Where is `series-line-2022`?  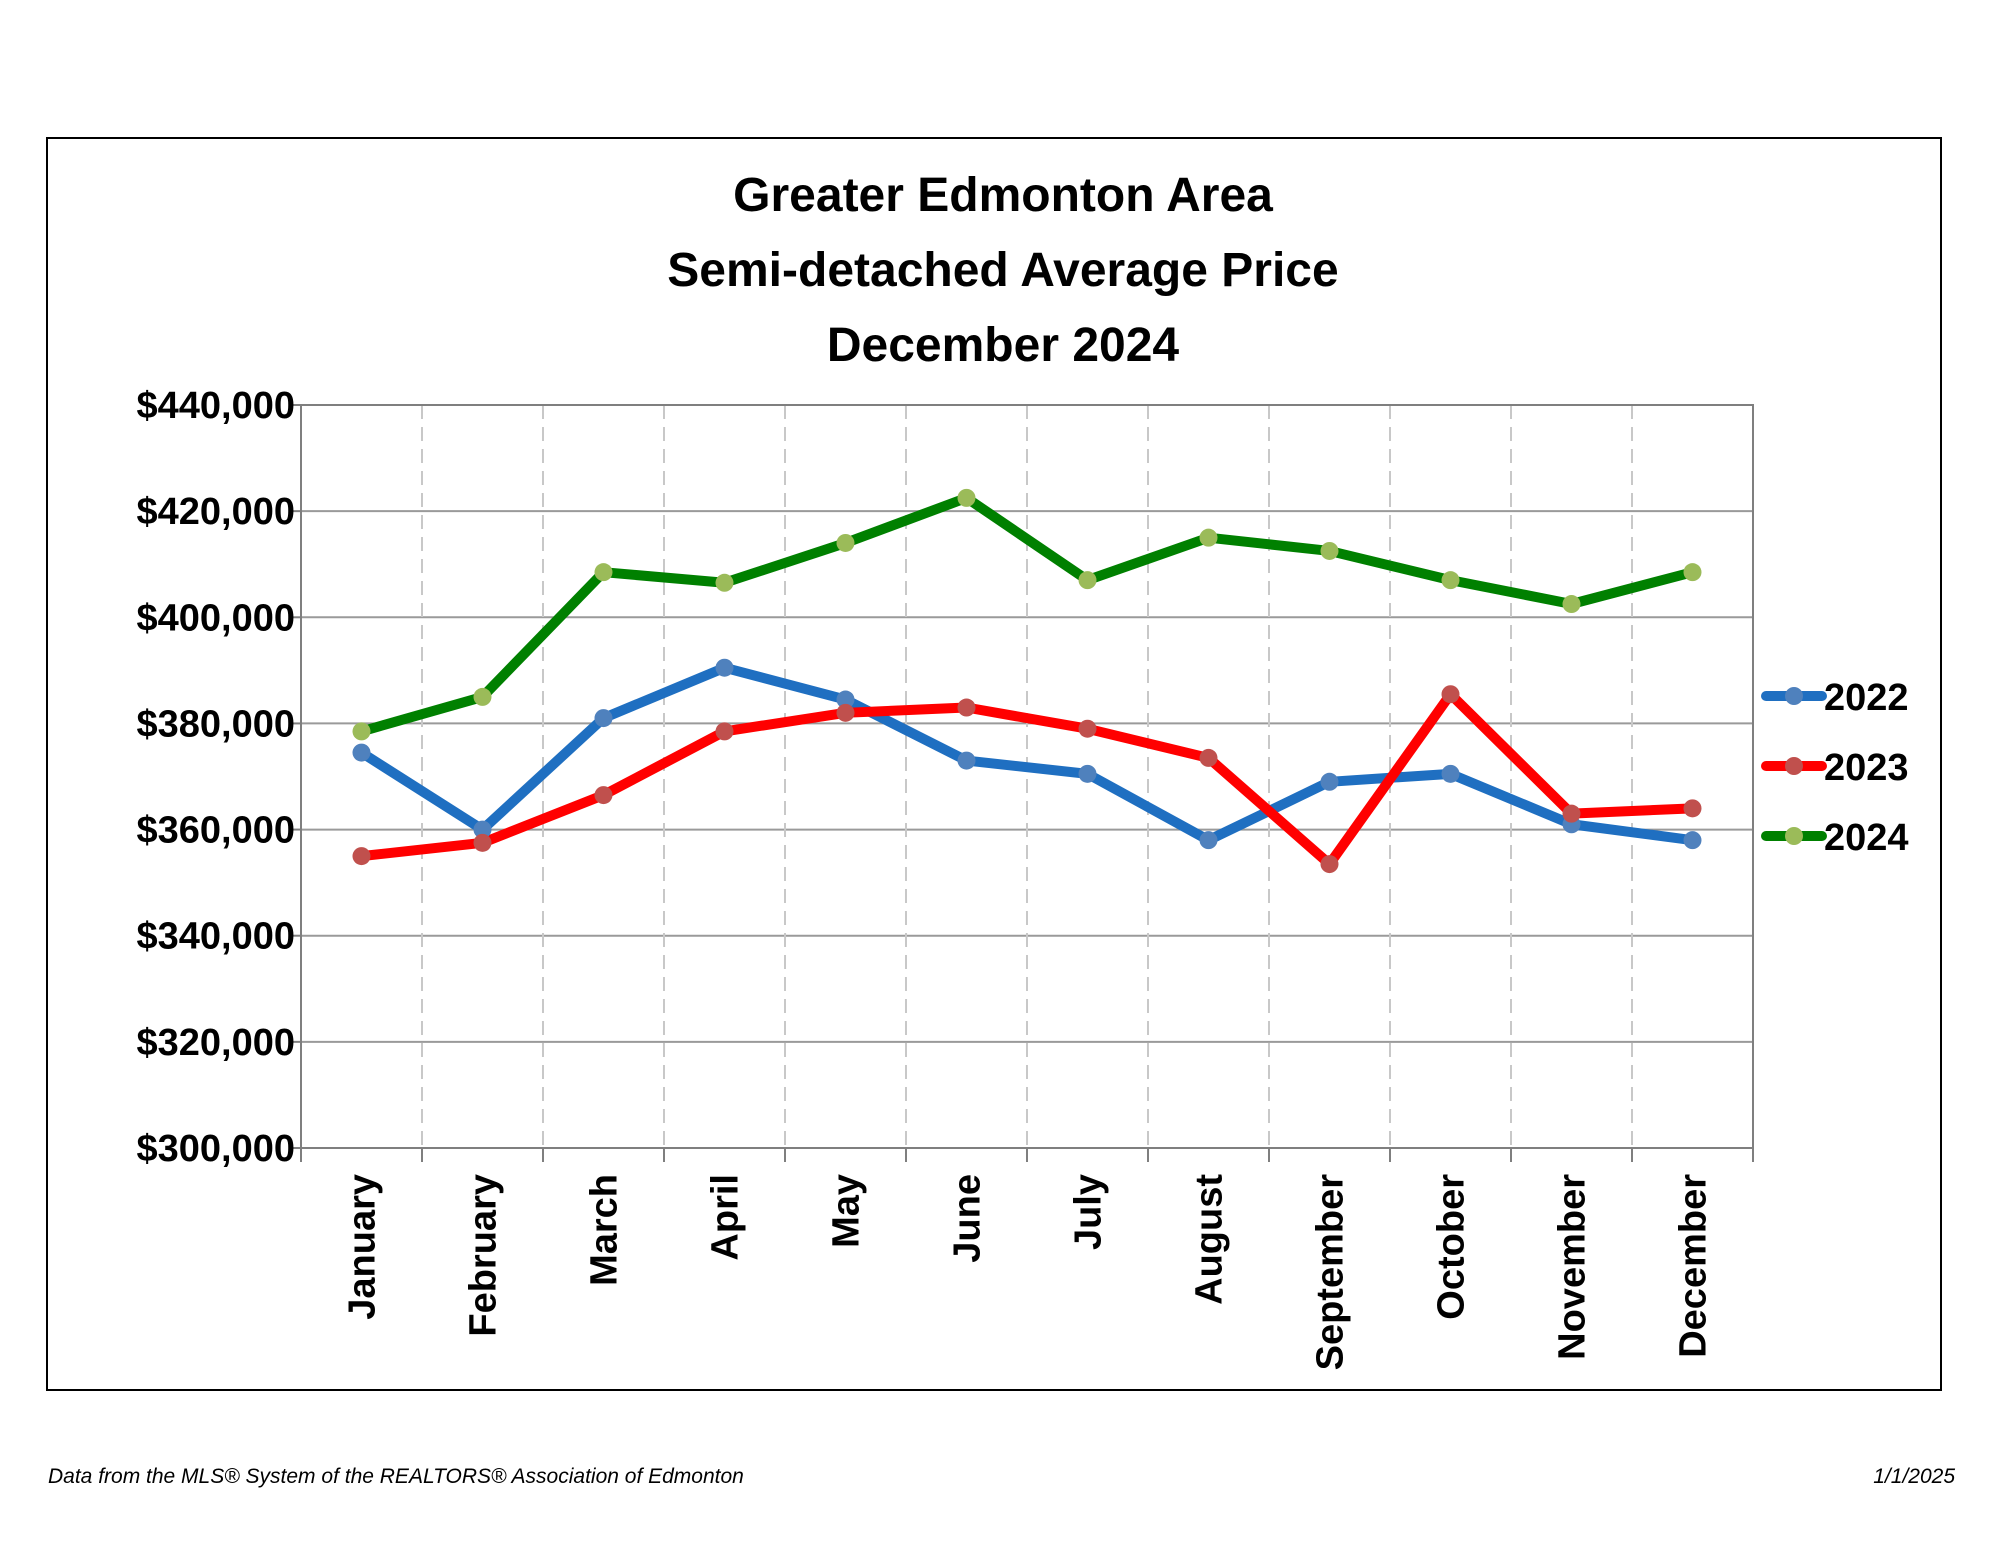 series-line-2022 is located at coordinates (1027, 754).